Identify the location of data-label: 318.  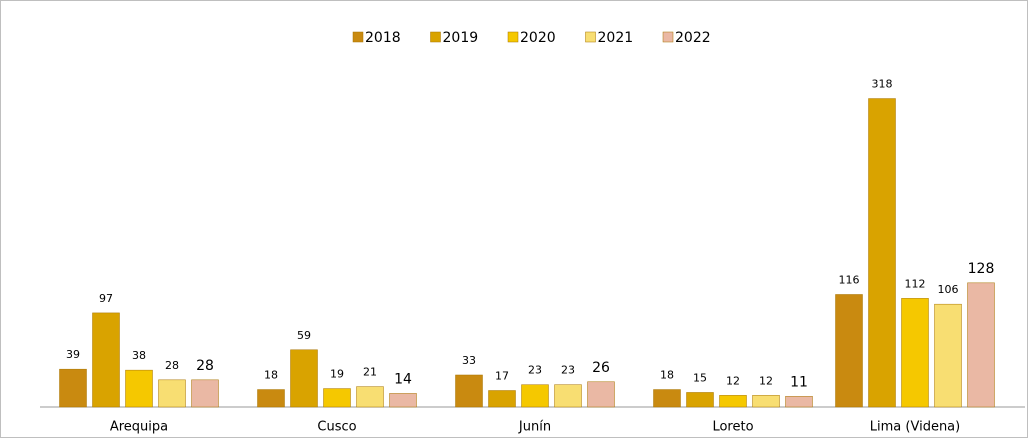
(882, 84).